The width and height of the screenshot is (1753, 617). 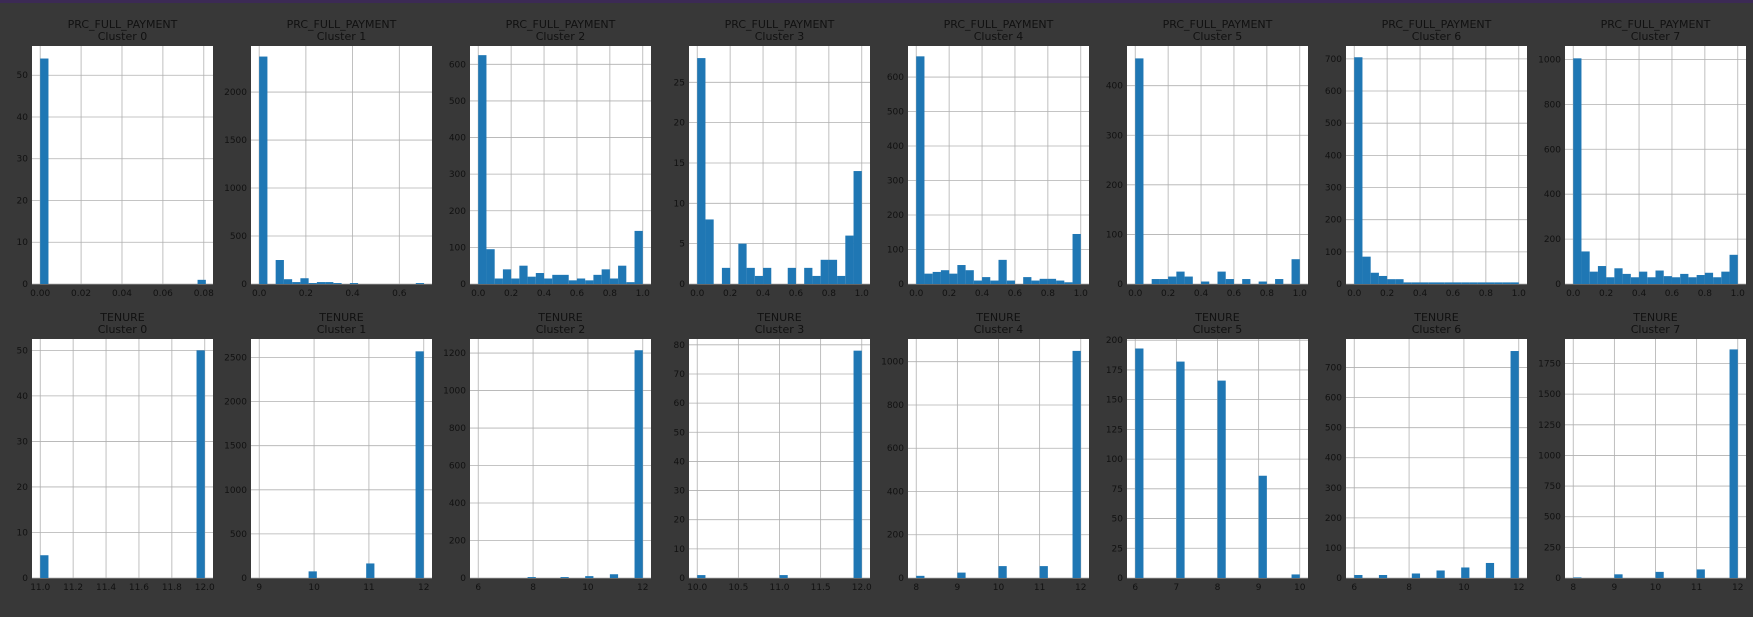 What do you see at coordinates (1552, 548) in the screenshot?
I see `y-tick-label: 250` at bounding box center [1552, 548].